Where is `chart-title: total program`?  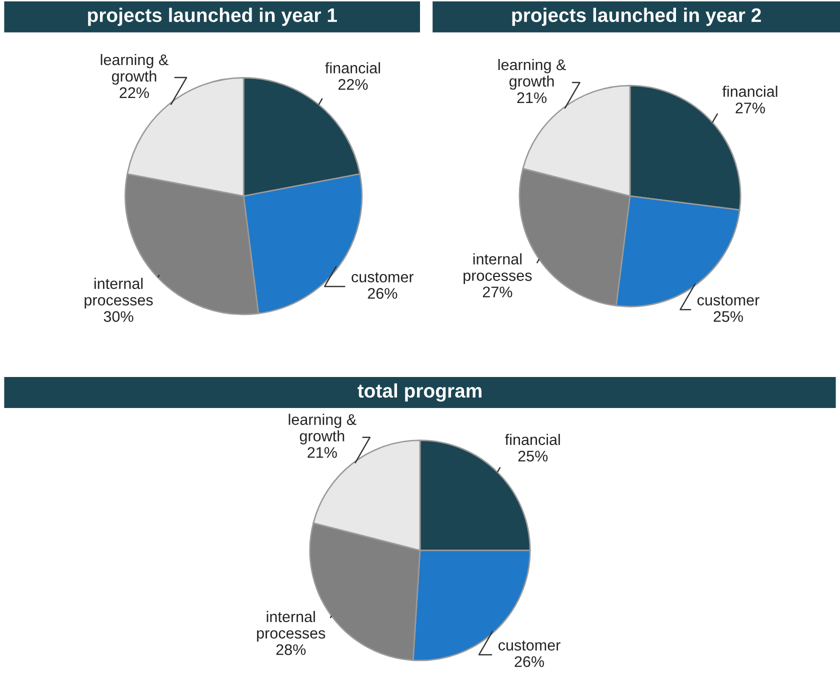
chart-title: total program is located at coordinates (420, 392).